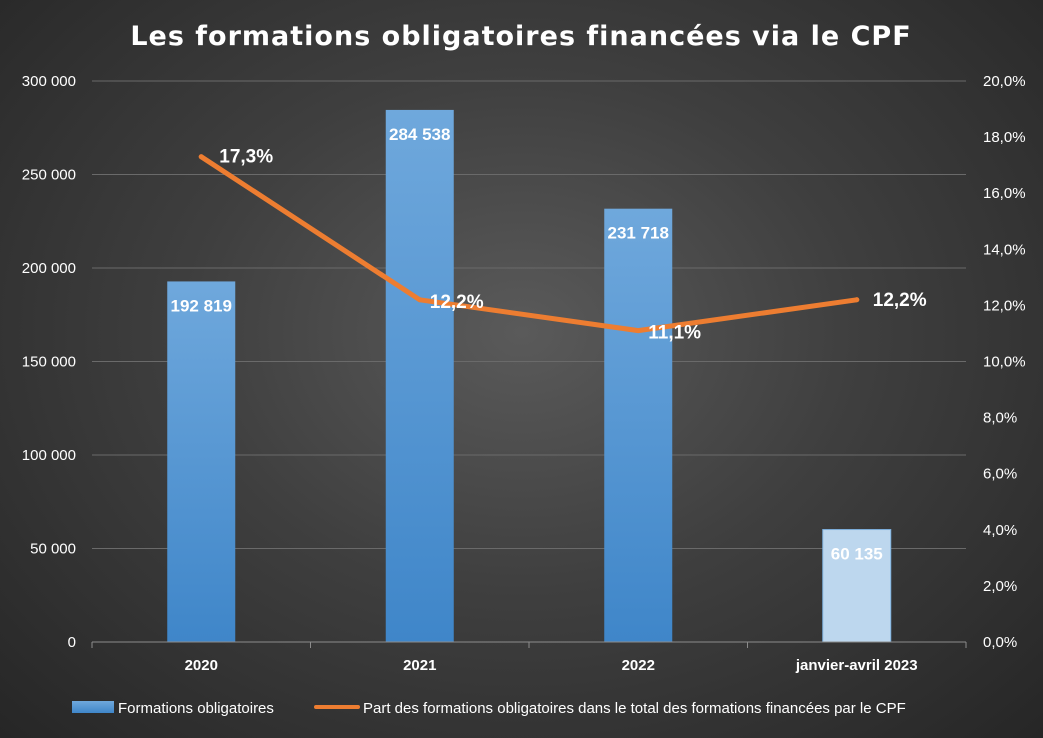 The image size is (1043, 738). Describe the element at coordinates (674, 333) in the screenshot. I see `line-value-label: 11,1%` at that location.